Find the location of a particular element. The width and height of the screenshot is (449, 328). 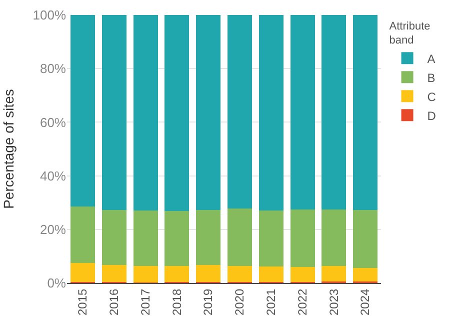

x-tick-label: 2015 is located at coordinates (83, 302).